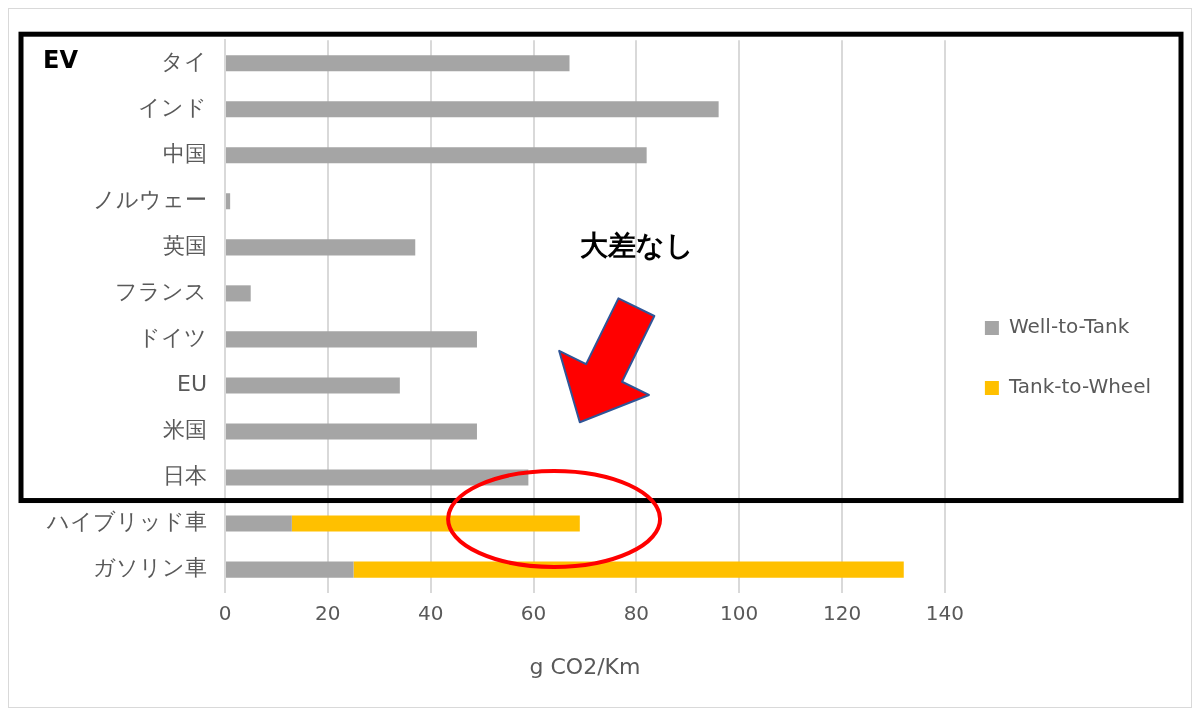 This screenshot has width=1200, height=718. What do you see at coordinates (739, 612) in the screenshot?
I see `x-tick-label: 100` at bounding box center [739, 612].